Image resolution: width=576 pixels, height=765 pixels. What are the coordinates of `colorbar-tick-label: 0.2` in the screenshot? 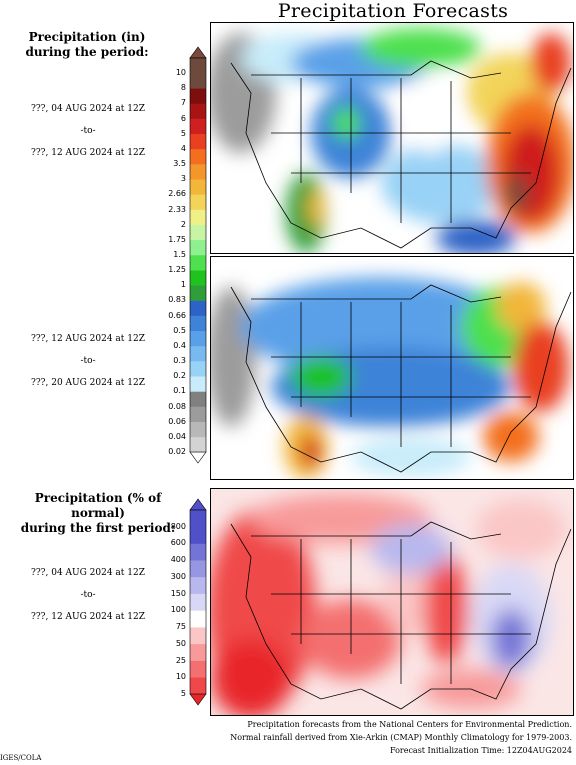 It's located at (179, 376).